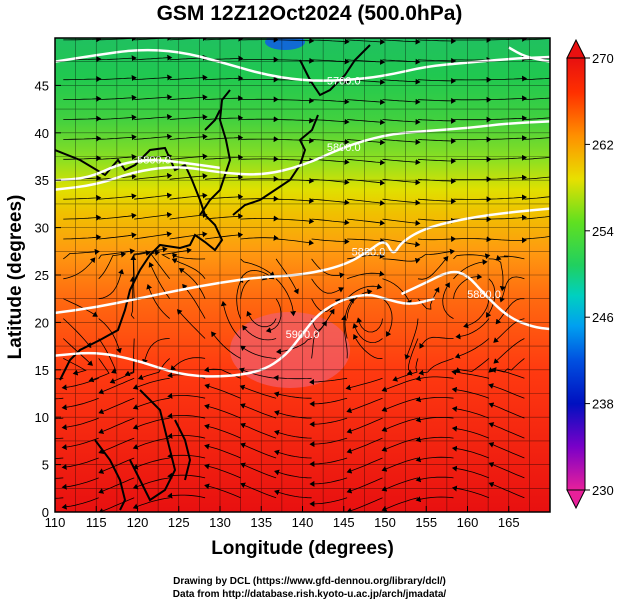 The image size is (619, 605). I want to click on x-tick-label: 130, so click(220, 522).